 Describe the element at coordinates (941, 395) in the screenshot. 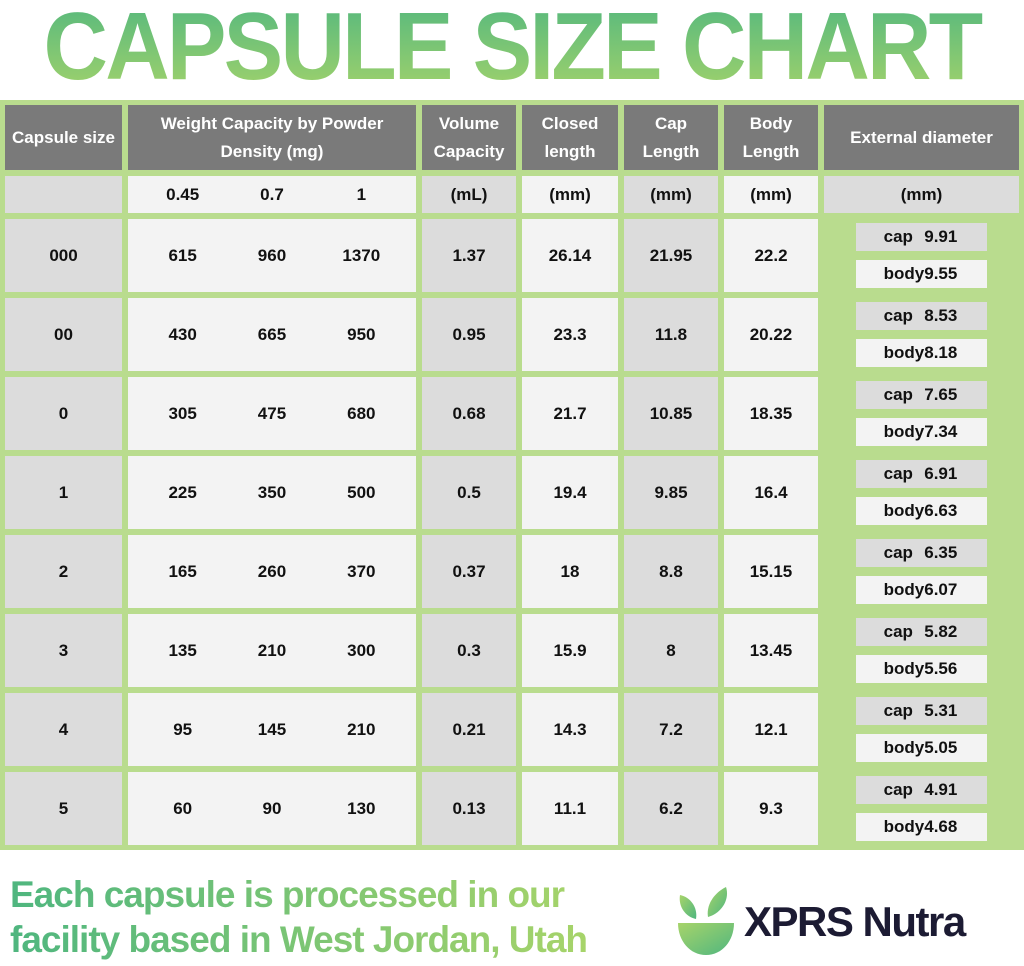

I see `ext-cap-value: 7.65` at that location.